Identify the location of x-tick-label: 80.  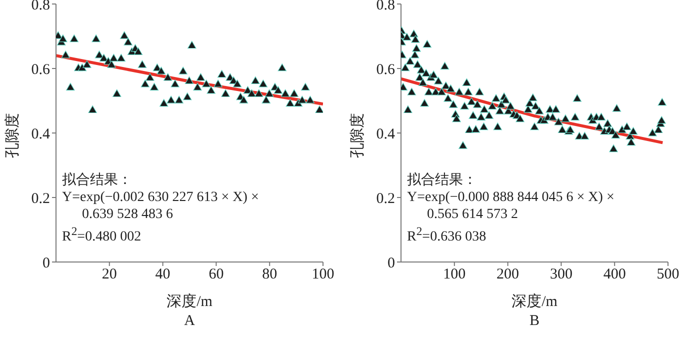
(270, 274).